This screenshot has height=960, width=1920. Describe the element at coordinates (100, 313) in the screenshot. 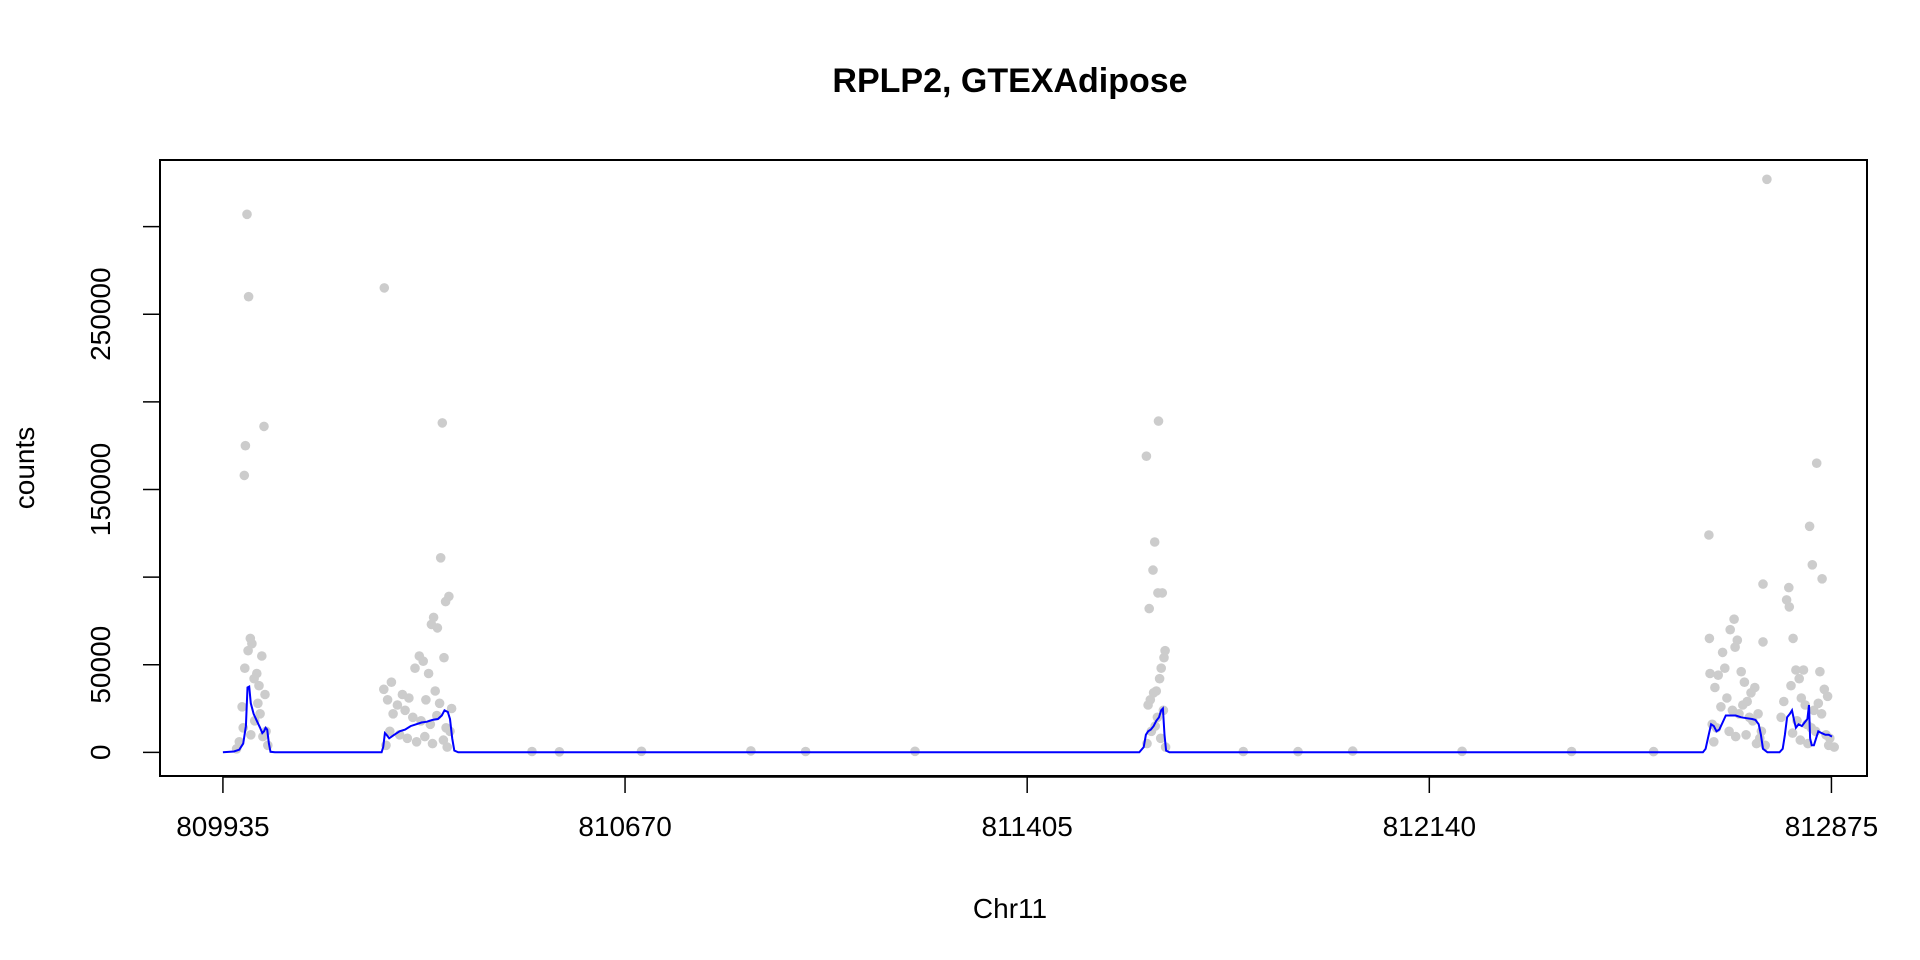

I see `y-tick-label: 250000` at that location.